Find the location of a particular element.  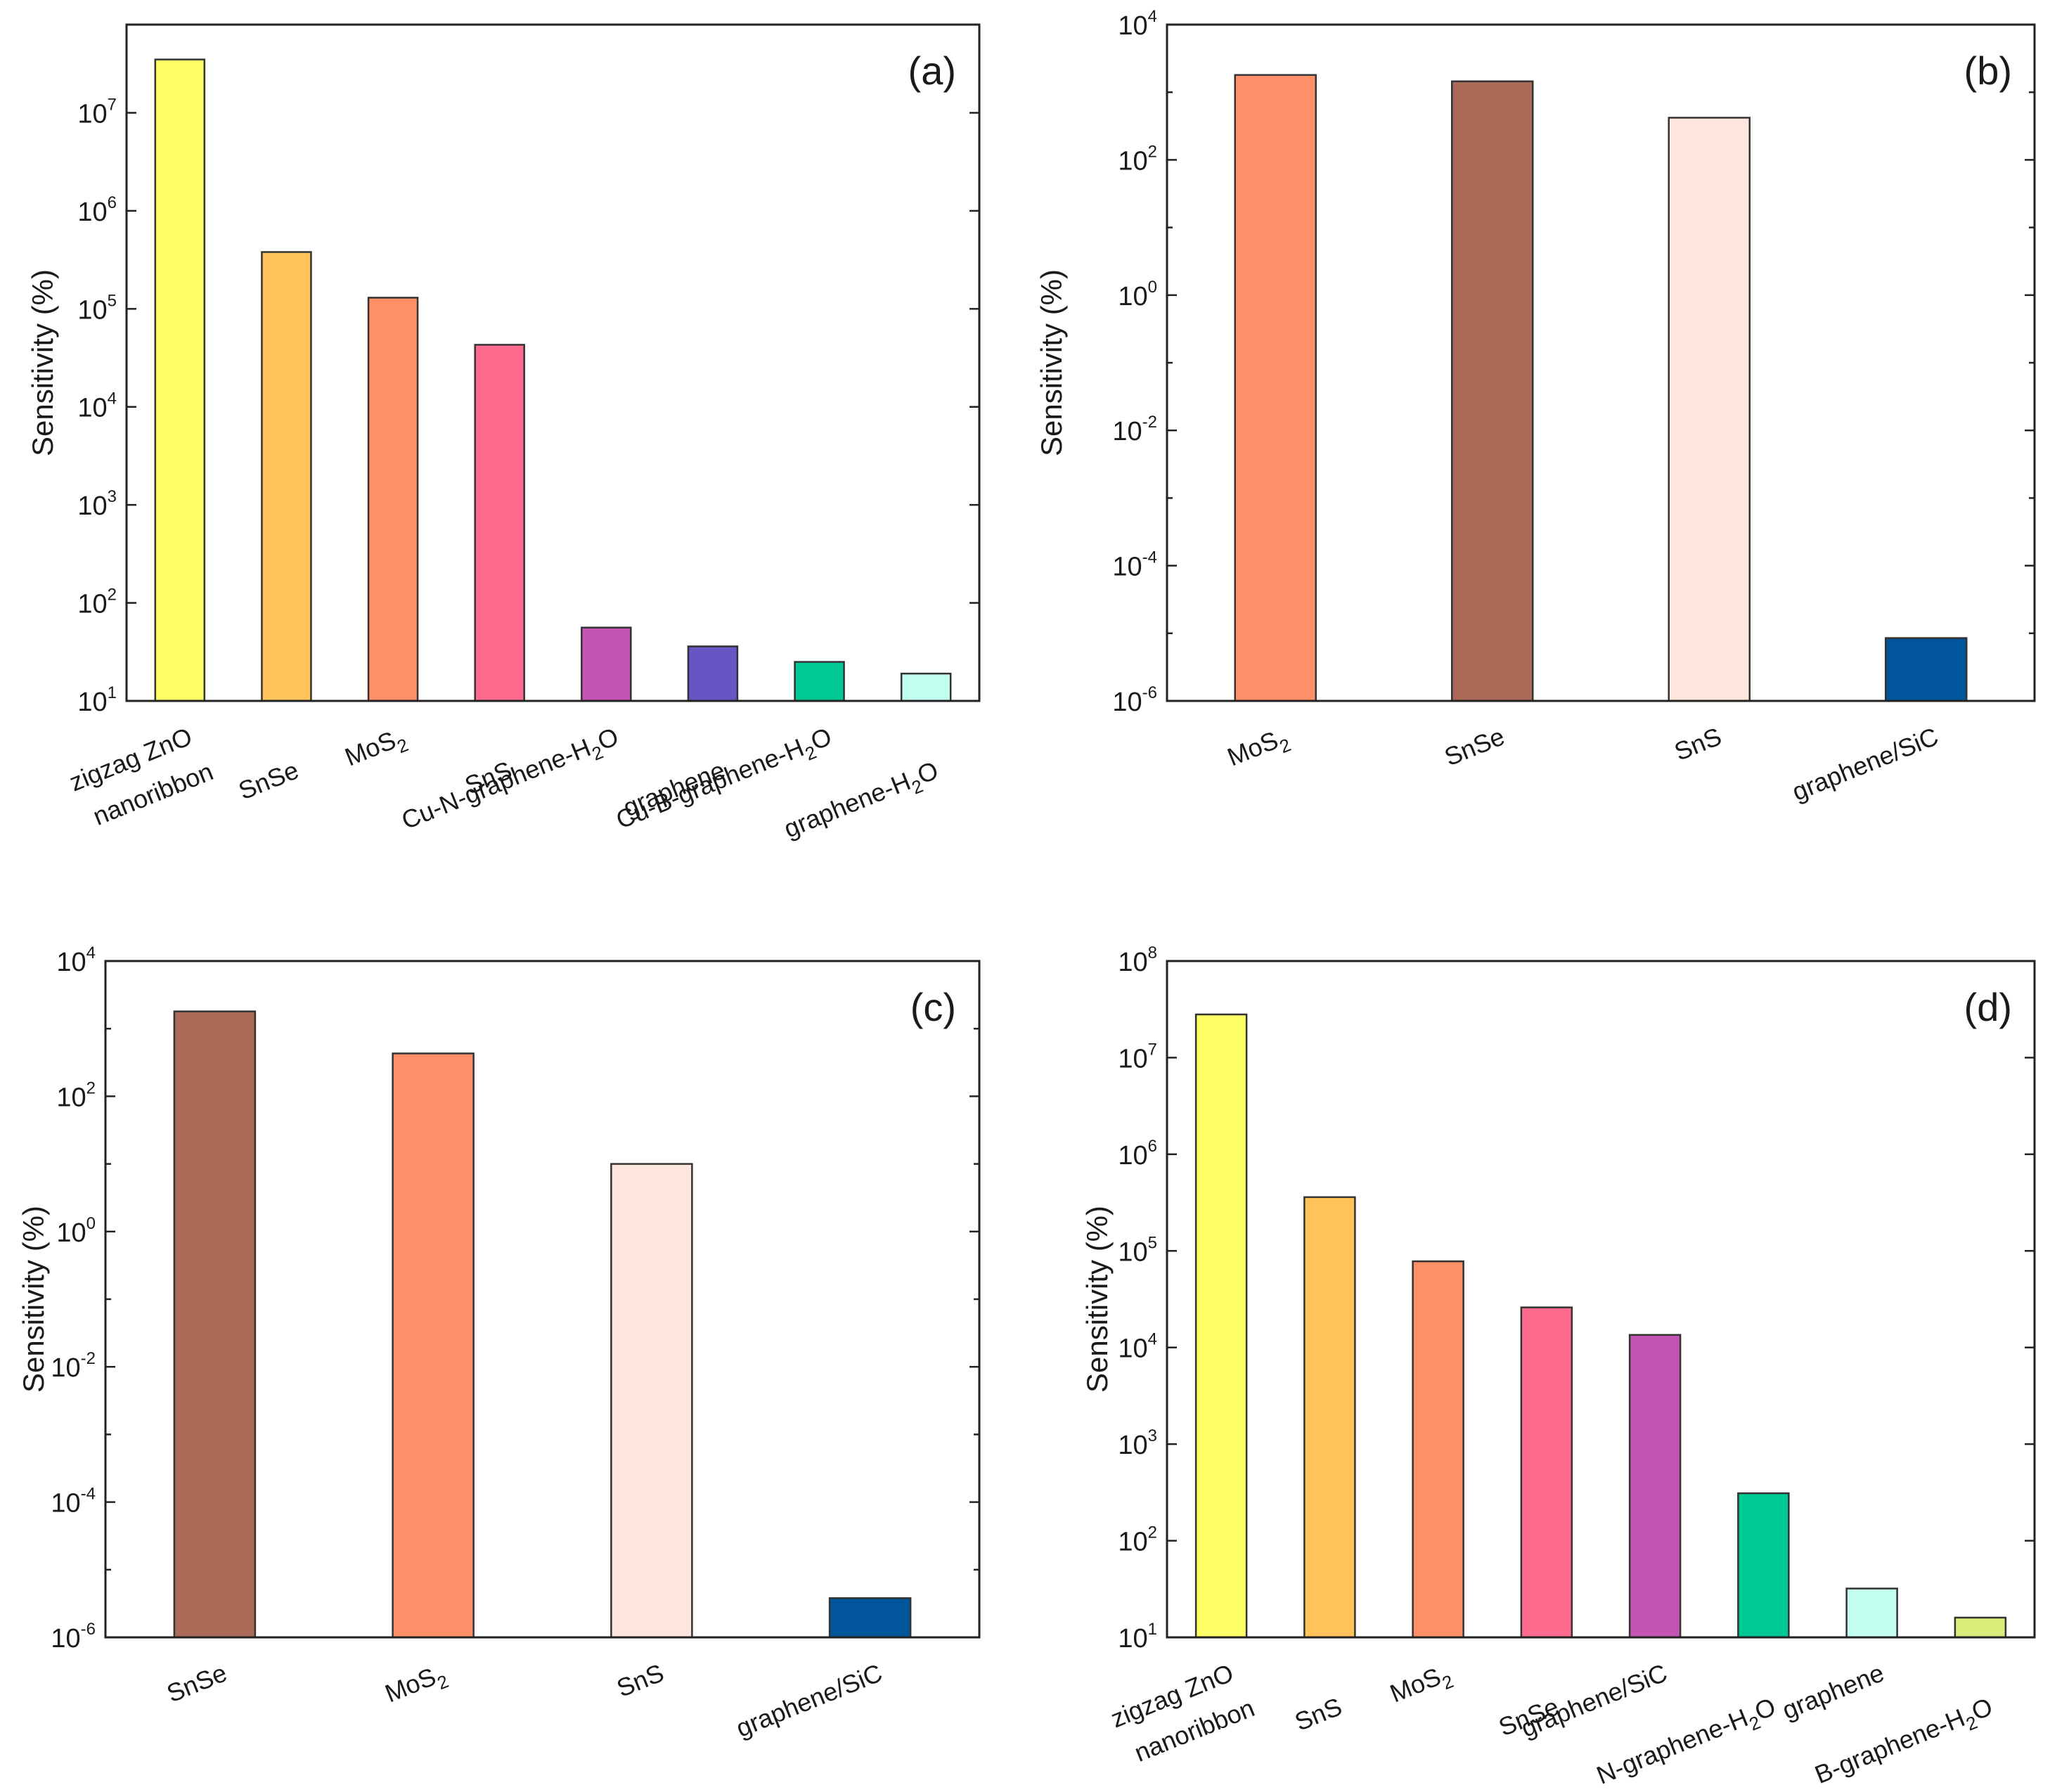

panel-label: (c) is located at coordinates (933, 1007).